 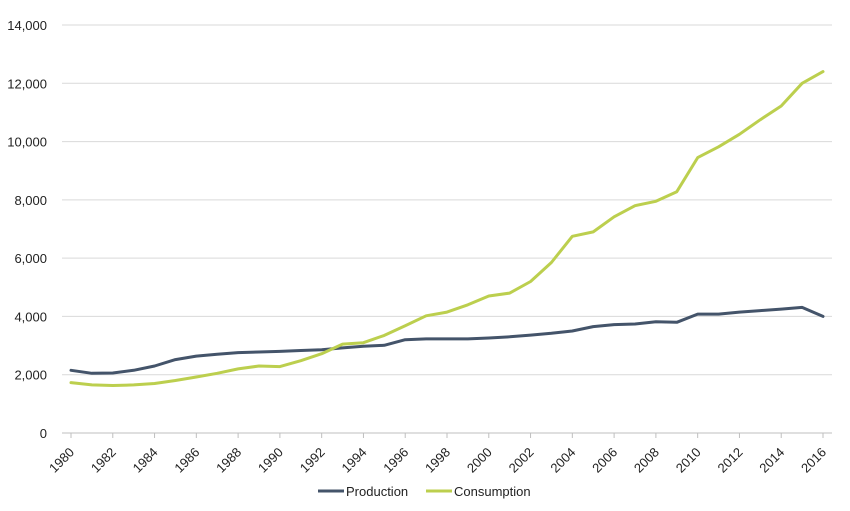 What do you see at coordinates (604, 460) in the screenshot?
I see `x-tick-label: 2006` at bounding box center [604, 460].